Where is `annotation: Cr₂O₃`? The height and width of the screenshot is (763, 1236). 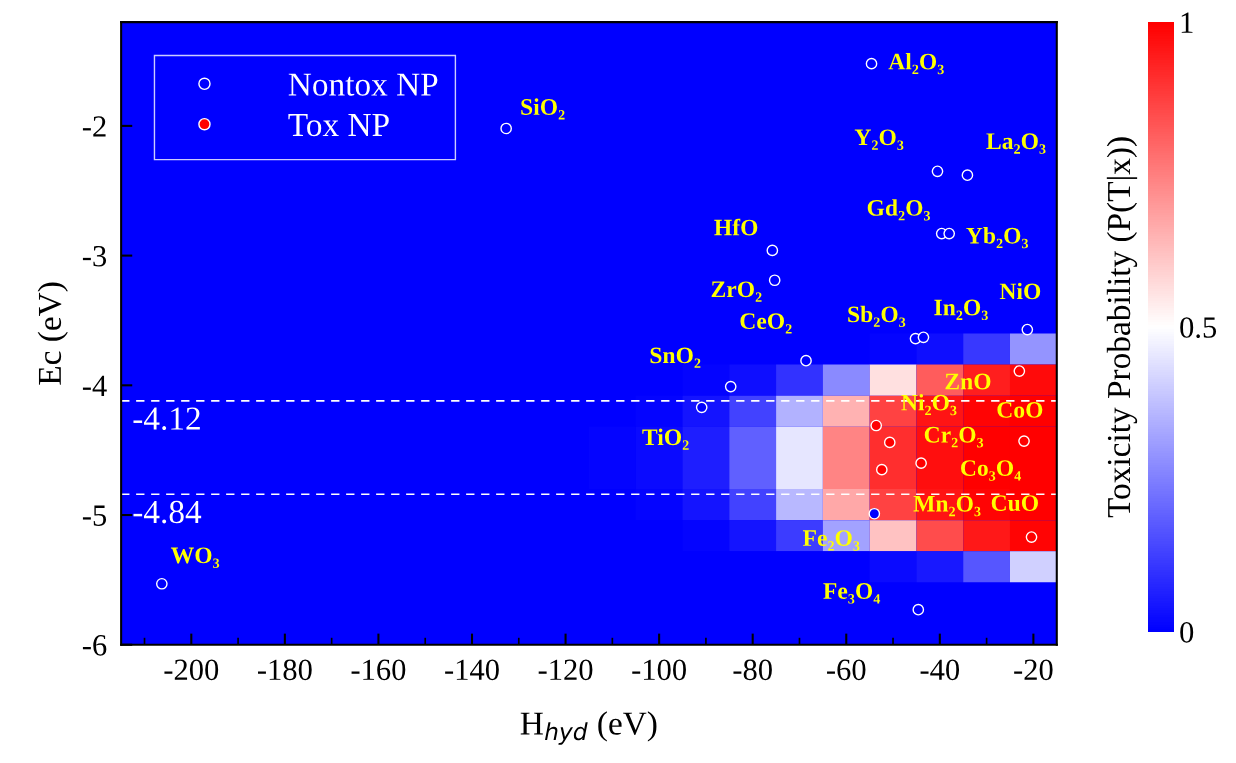 annotation: Cr₂O₃ is located at coordinates (954, 437).